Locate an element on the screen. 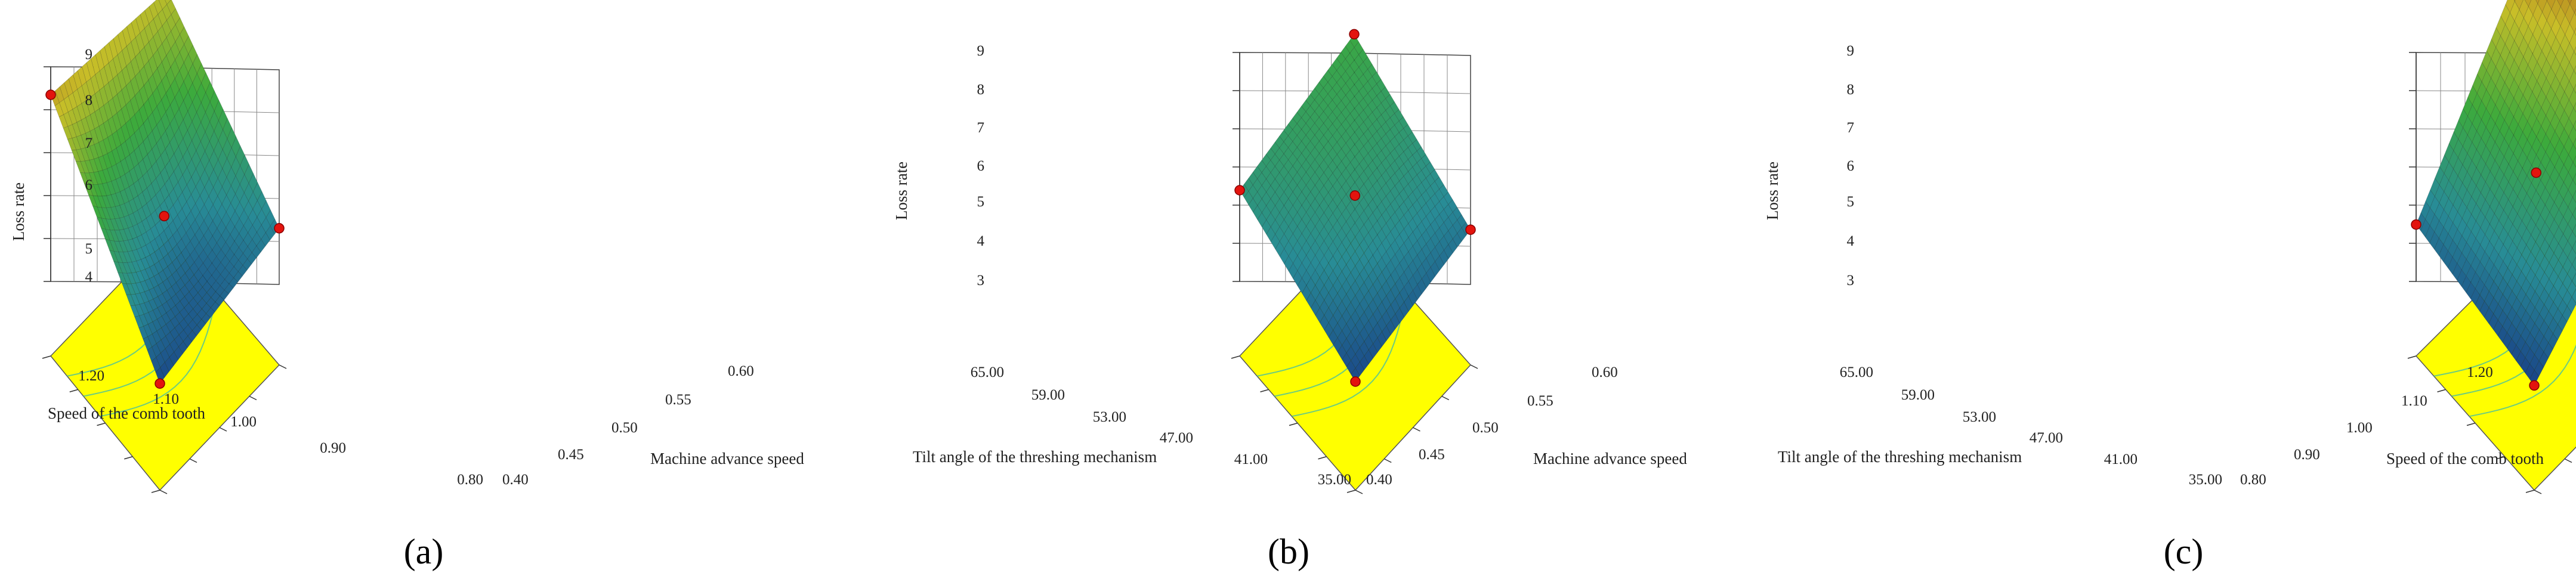  y-tick-label: 1.20 is located at coordinates (91, 376).